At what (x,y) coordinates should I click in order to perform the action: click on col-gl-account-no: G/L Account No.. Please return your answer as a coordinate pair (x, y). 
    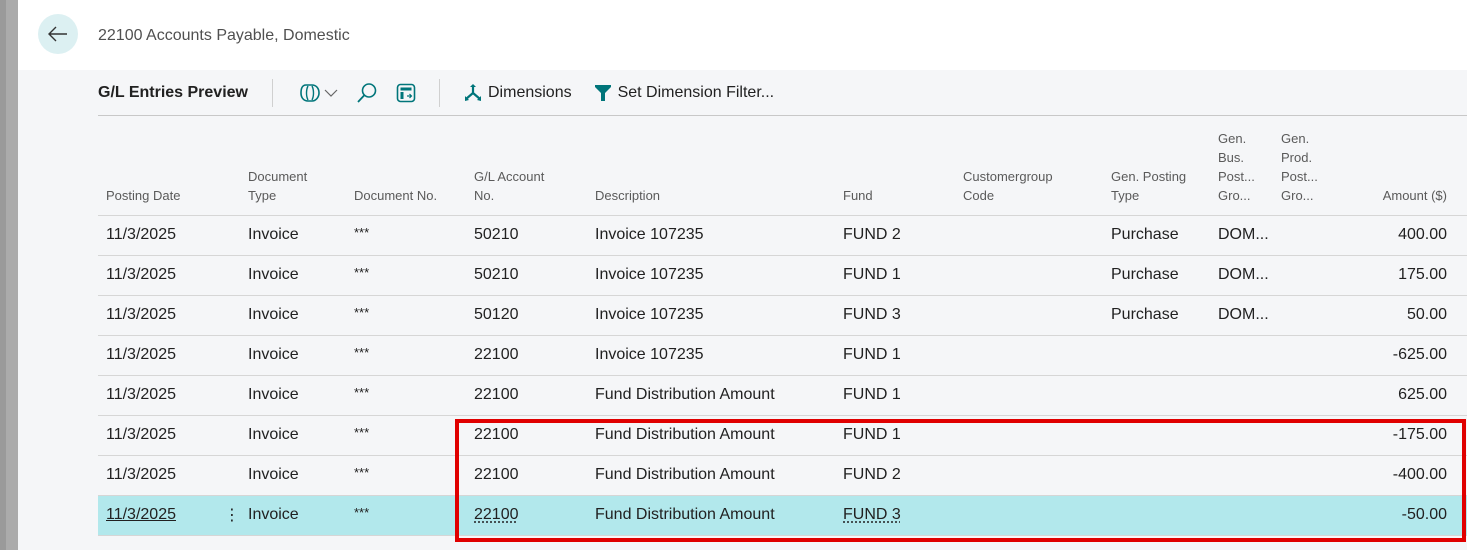
    Looking at the image, I should click on (526, 166).